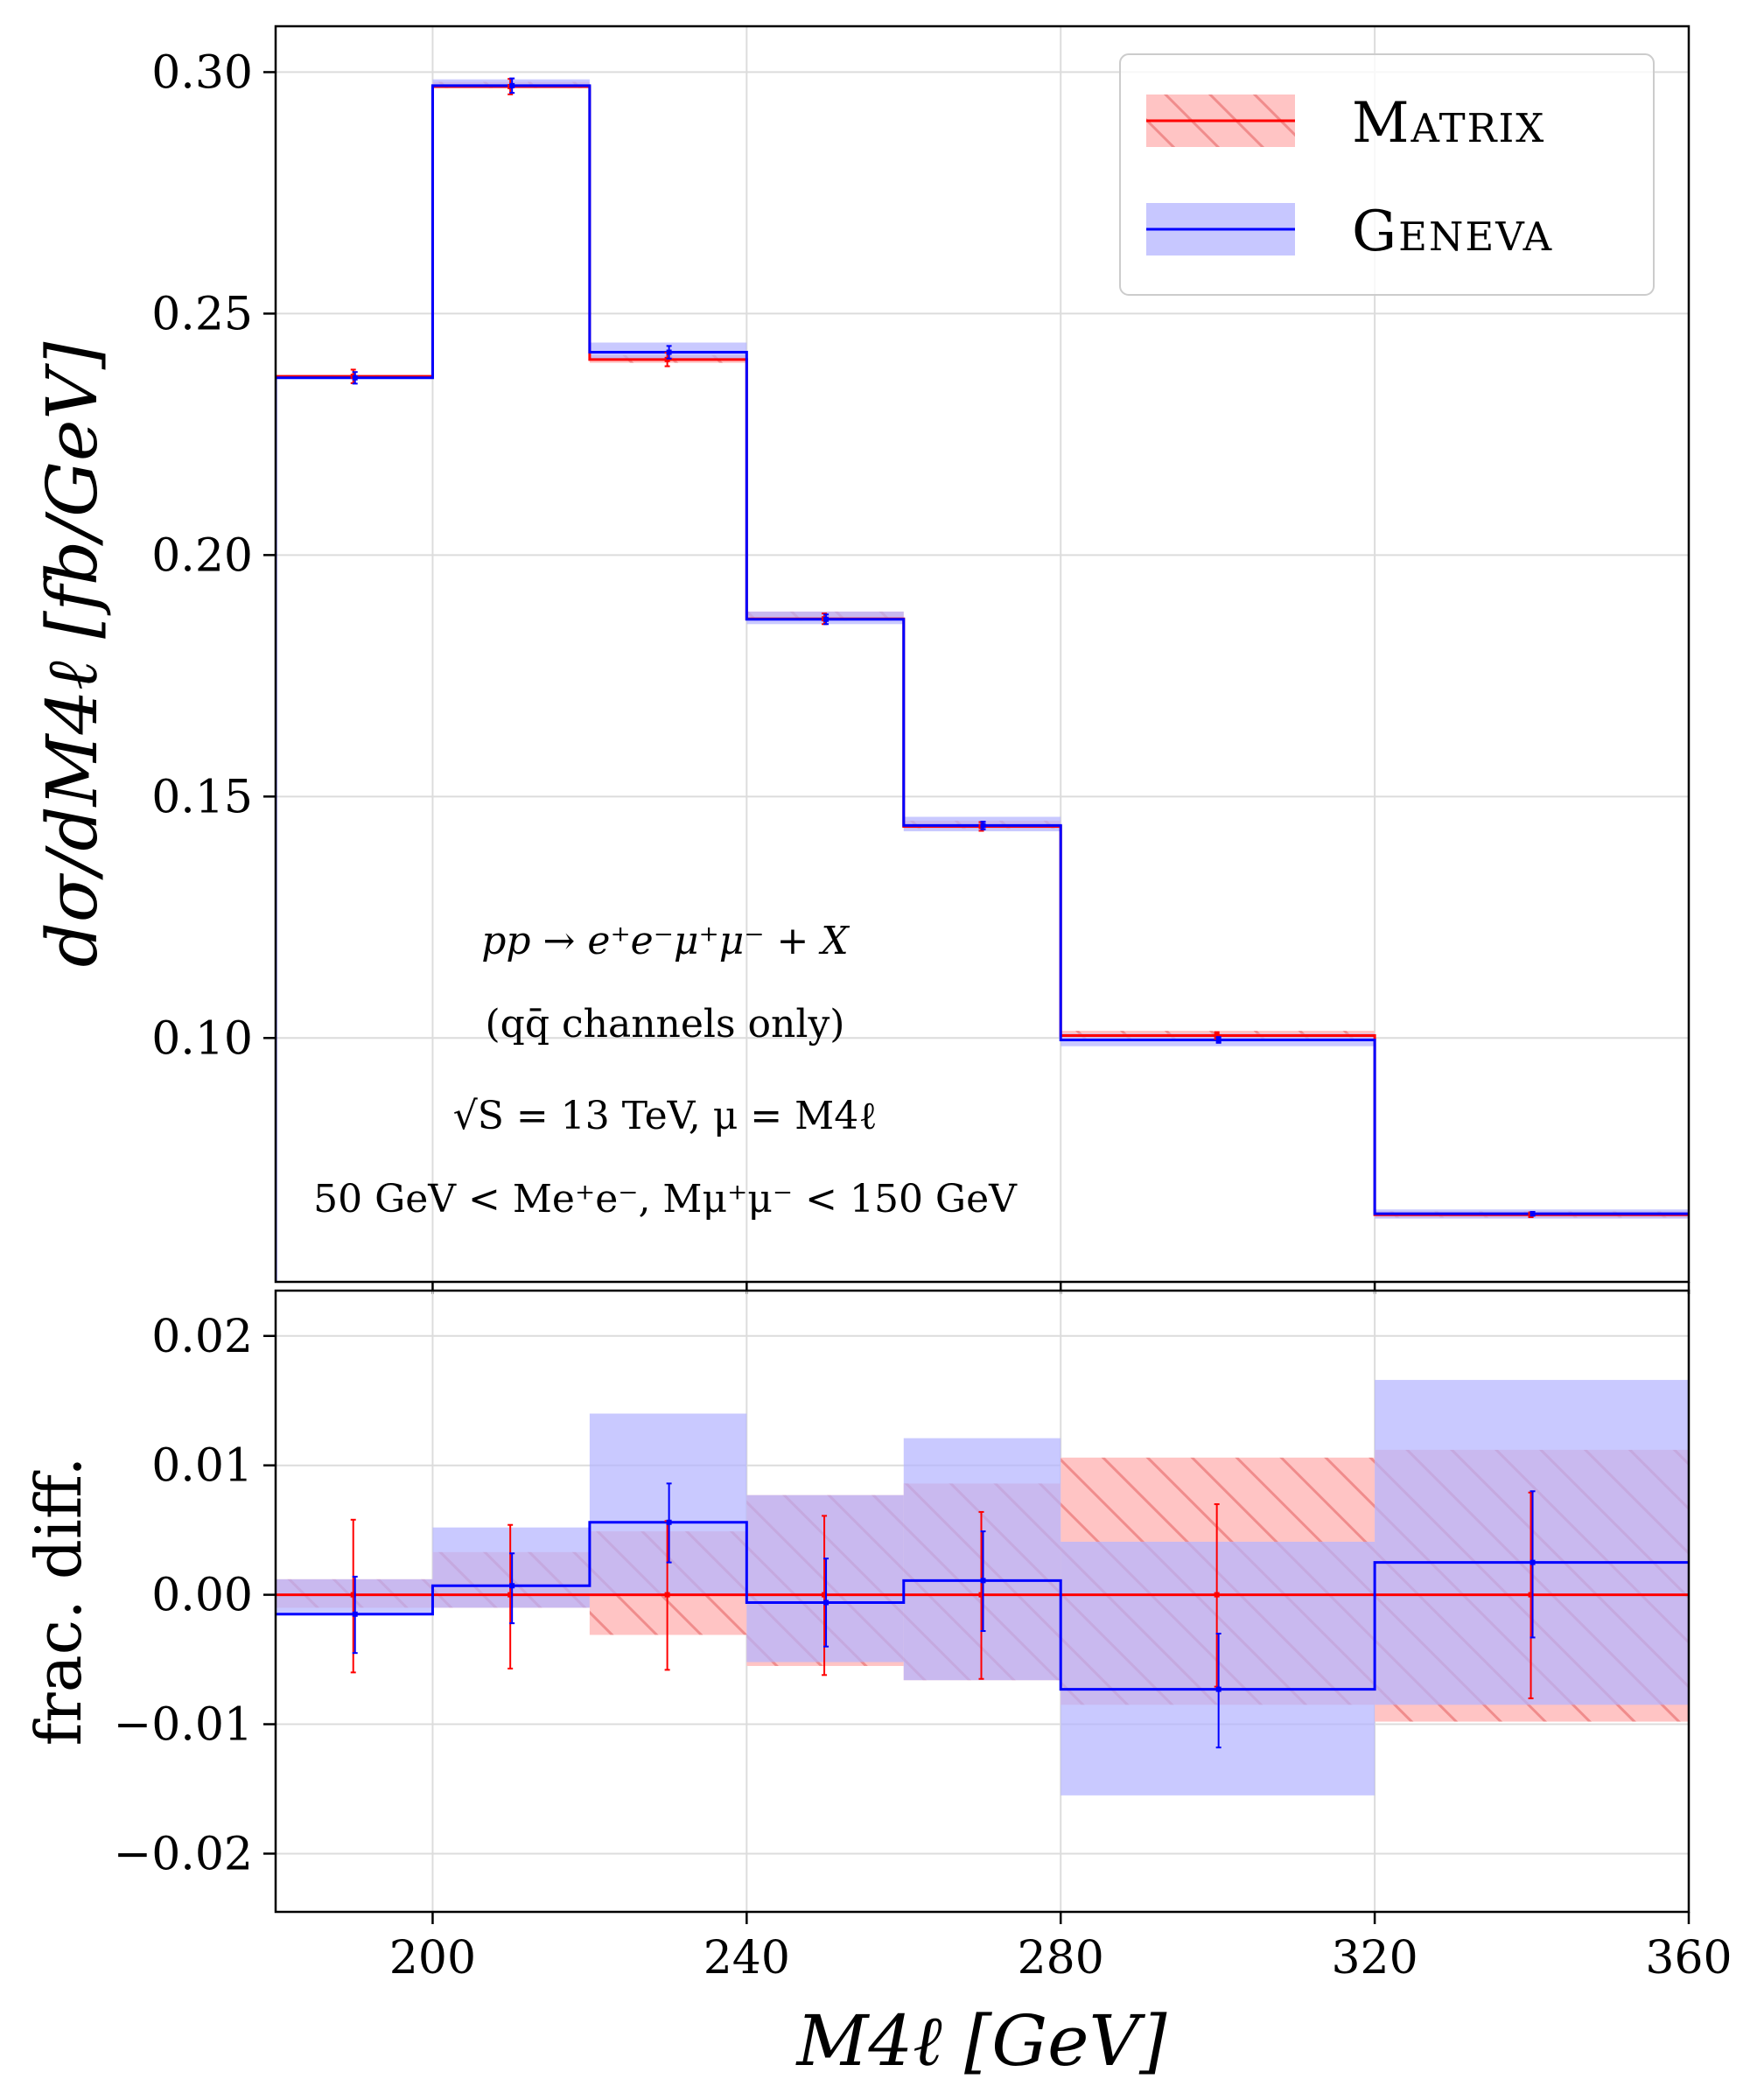  Describe the element at coordinates (747, 1958) in the screenshot. I see `ratio-xtick-label-240: 240` at that location.